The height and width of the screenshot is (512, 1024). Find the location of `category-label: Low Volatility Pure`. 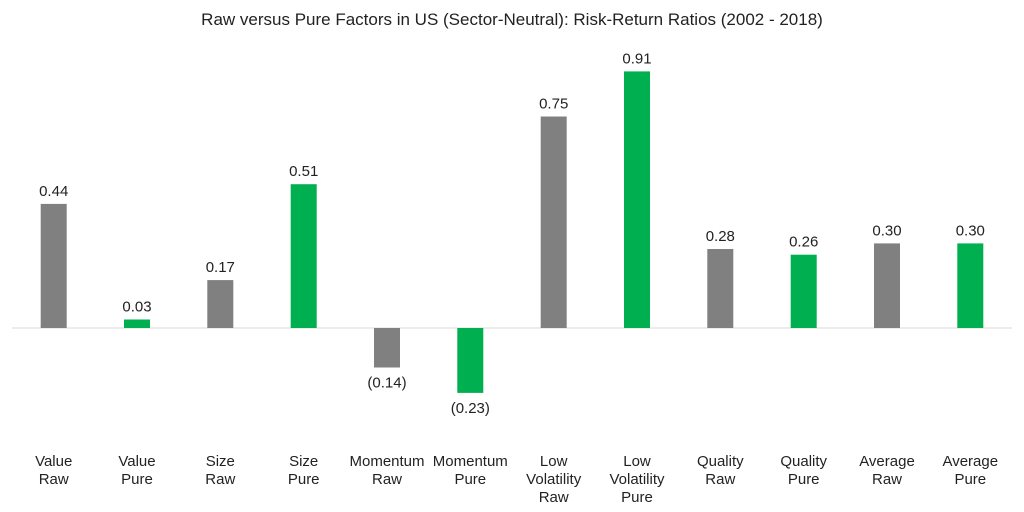

category-label: Low Volatility Pure is located at coordinates (637, 479).